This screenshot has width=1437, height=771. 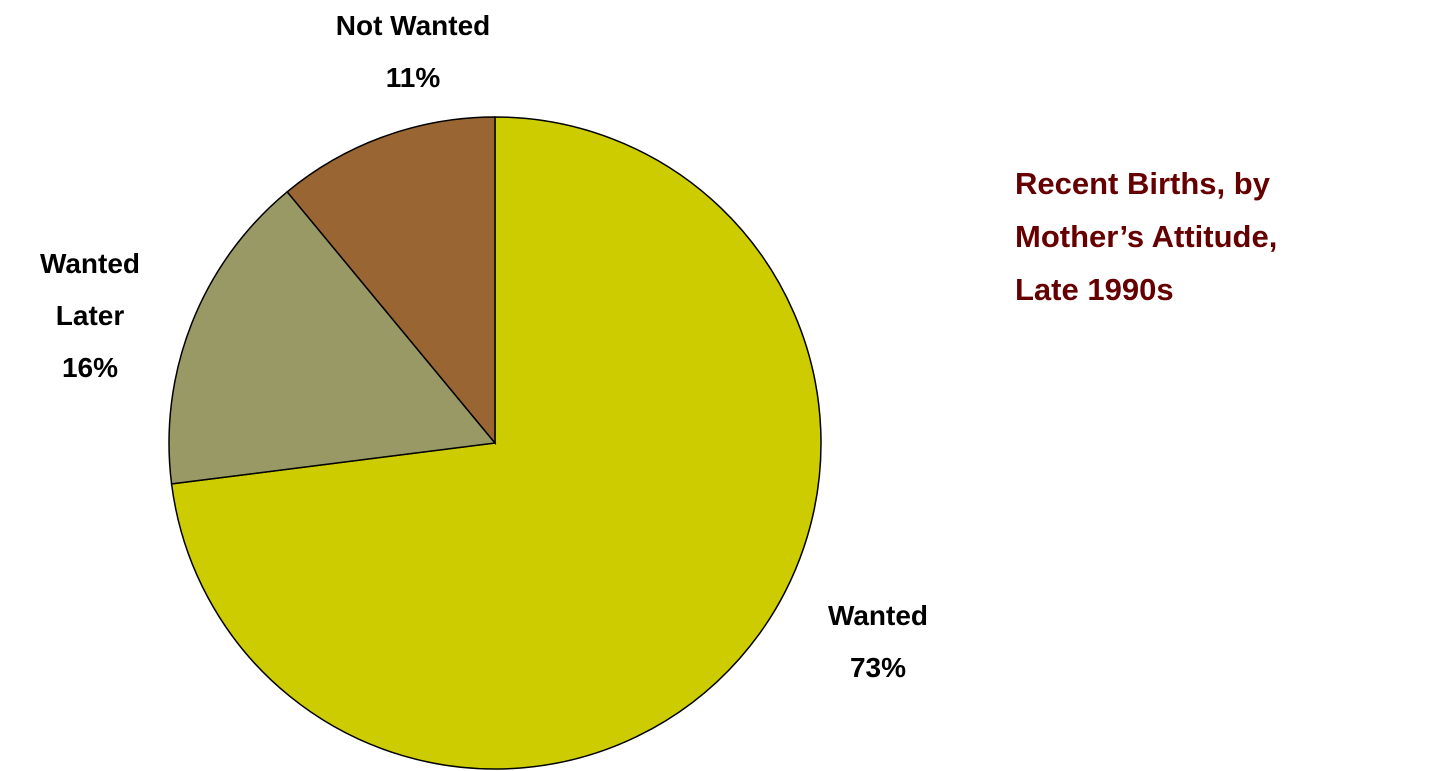 What do you see at coordinates (878, 667) in the screenshot?
I see `slice-value: 73%` at bounding box center [878, 667].